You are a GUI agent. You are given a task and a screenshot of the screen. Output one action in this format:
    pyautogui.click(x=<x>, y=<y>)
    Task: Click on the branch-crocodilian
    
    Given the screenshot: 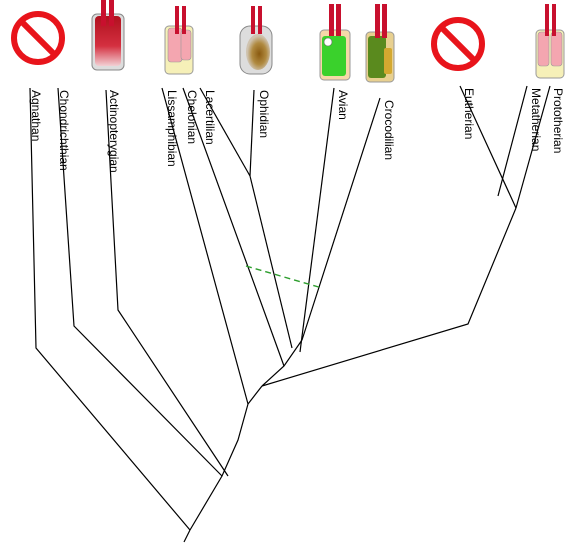 What is the action you would take?
    pyautogui.click(x=341, y=219)
    